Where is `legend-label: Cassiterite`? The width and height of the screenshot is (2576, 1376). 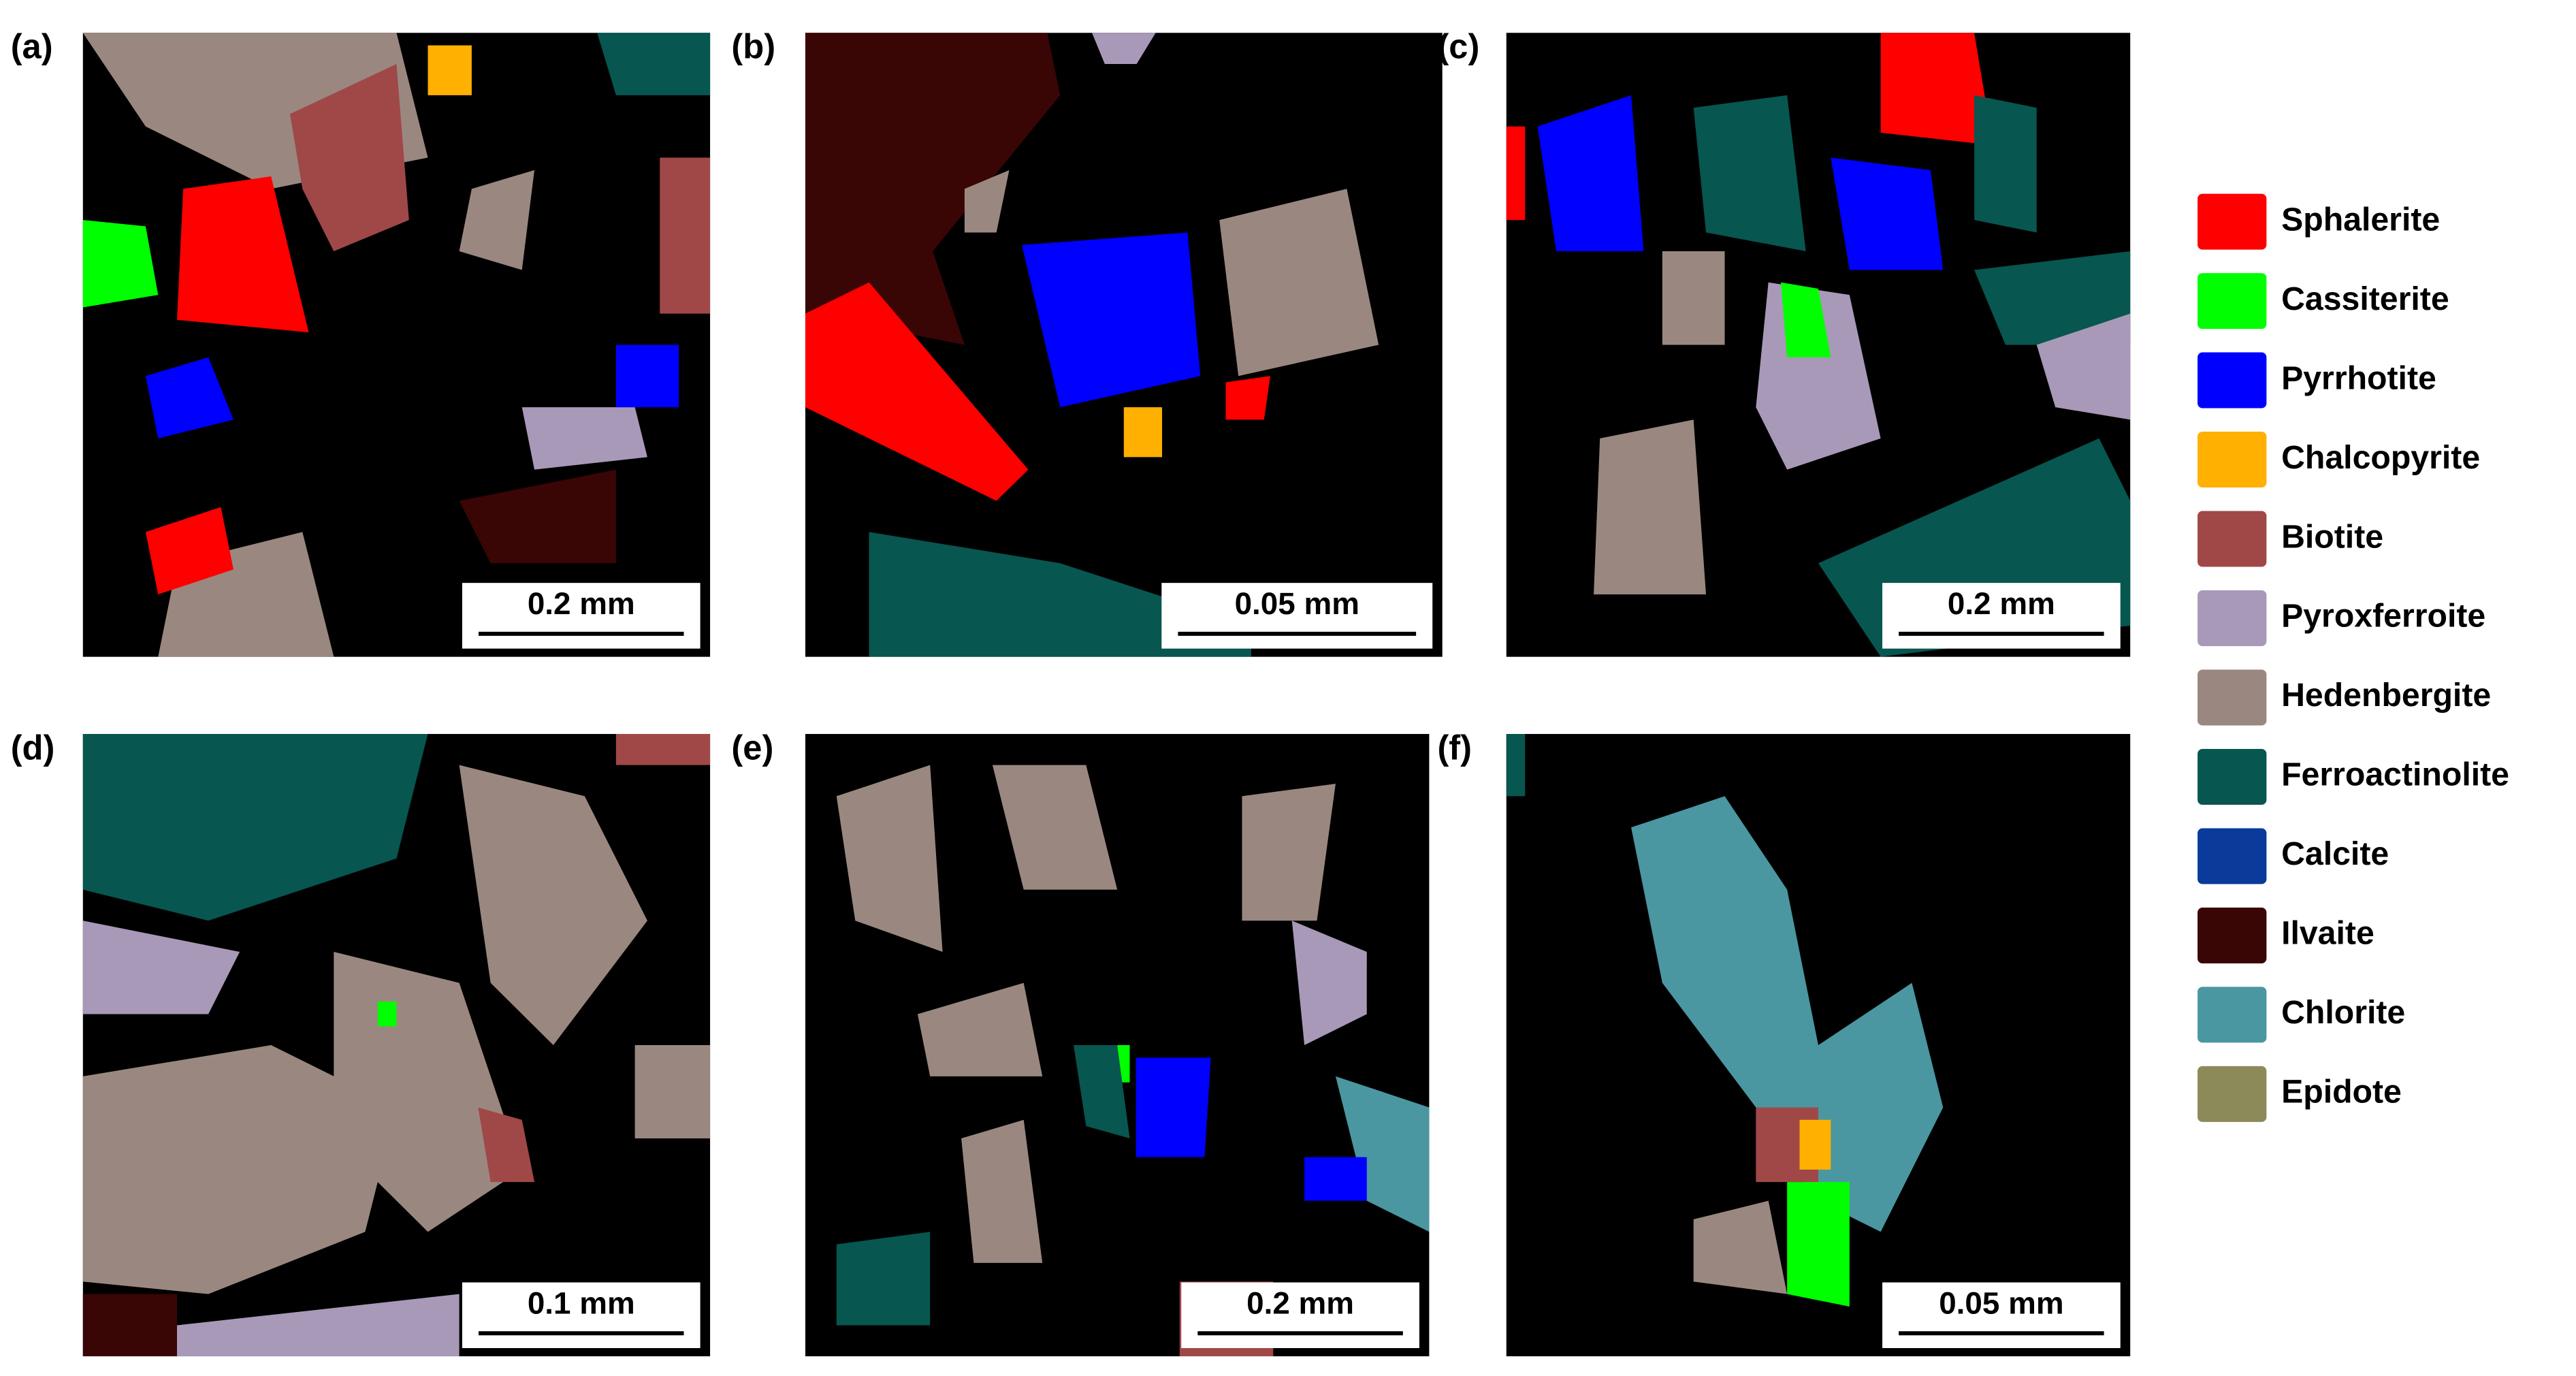
legend-label: Cassiterite is located at coordinates (2365, 299).